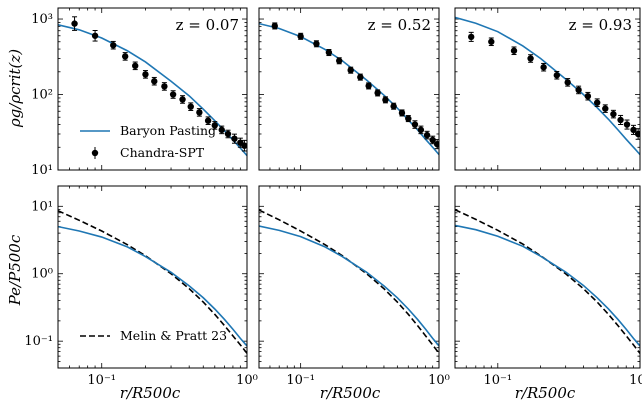 Image resolution: width=642 pixels, height=404 pixels. I want to click on top-ylabel: ρg/ρcrit(z), so click(15, 88).